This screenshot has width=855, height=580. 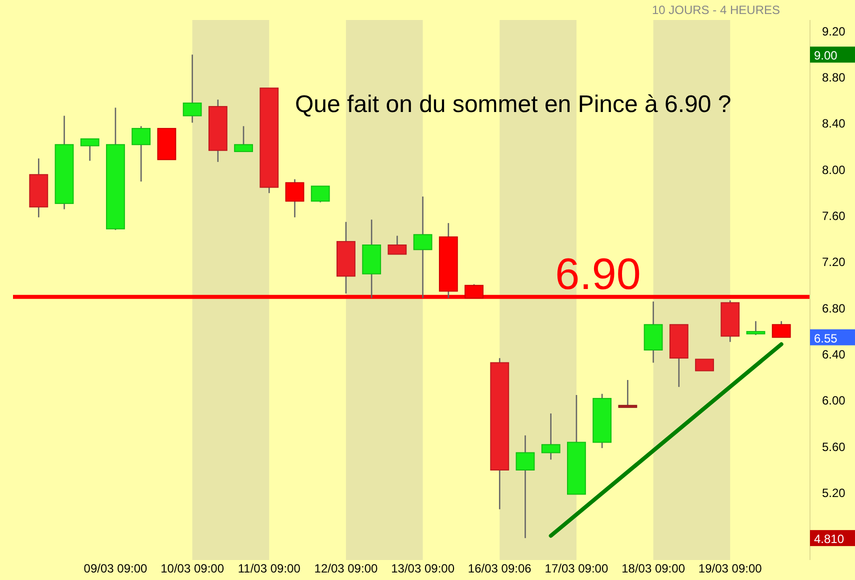 What do you see at coordinates (346, 569) in the screenshot?
I see `x-tick-label: 12/03 09:00` at bounding box center [346, 569].